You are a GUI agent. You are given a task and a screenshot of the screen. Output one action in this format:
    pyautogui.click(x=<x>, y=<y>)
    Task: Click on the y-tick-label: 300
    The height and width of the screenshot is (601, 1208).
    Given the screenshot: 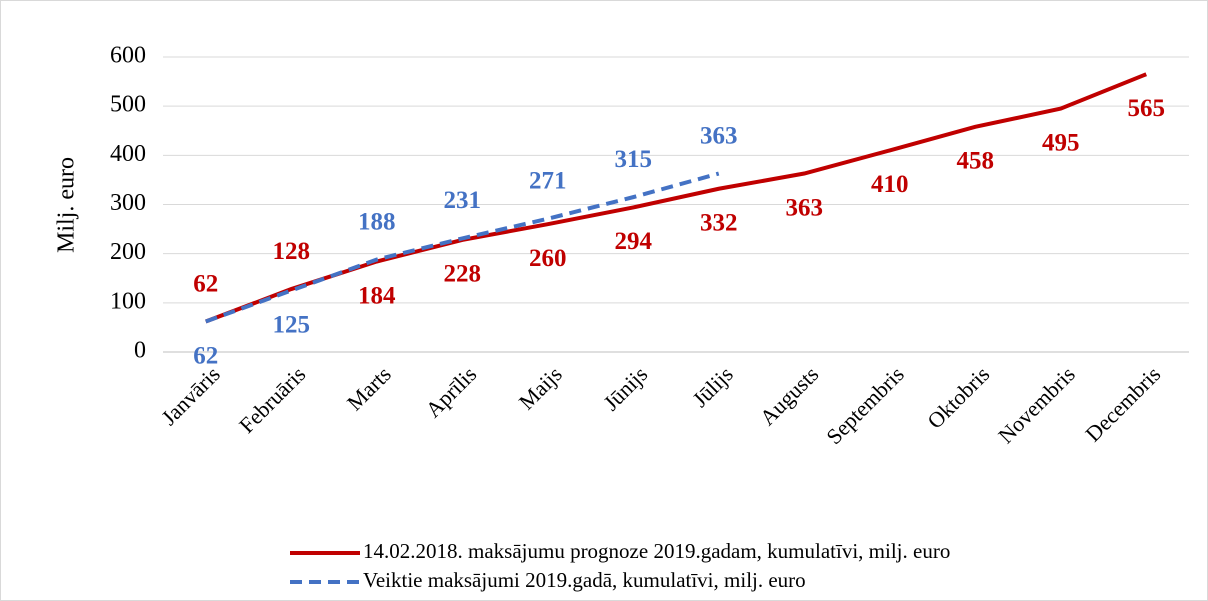 What is the action you would take?
    pyautogui.click(x=128, y=203)
    